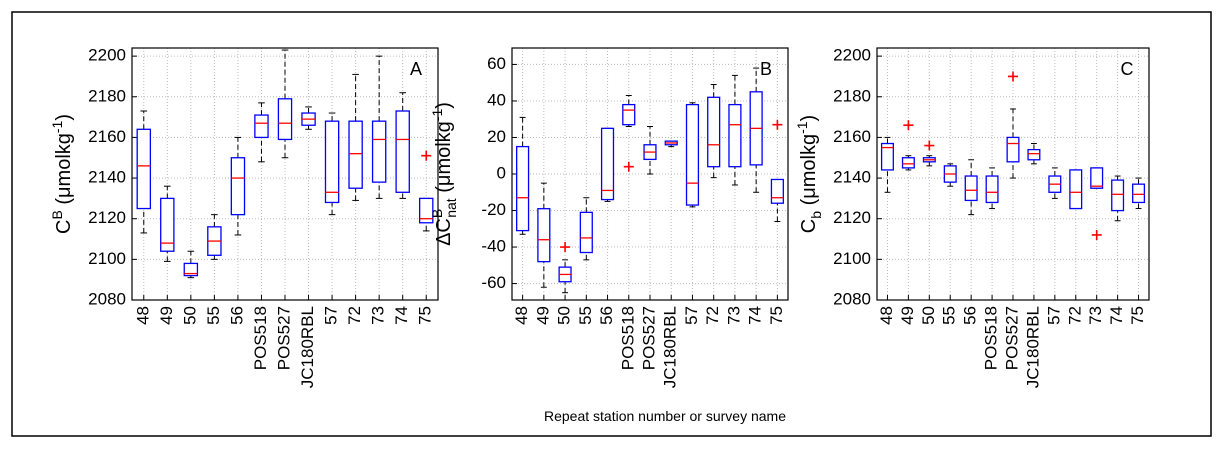 Image resolution: width=1223 pixels, height=453 pixels. Describe the element at coordinates (62, 174) in the screenshot. I see `y-axis-label: CB (μmolkg-1)` at that location.